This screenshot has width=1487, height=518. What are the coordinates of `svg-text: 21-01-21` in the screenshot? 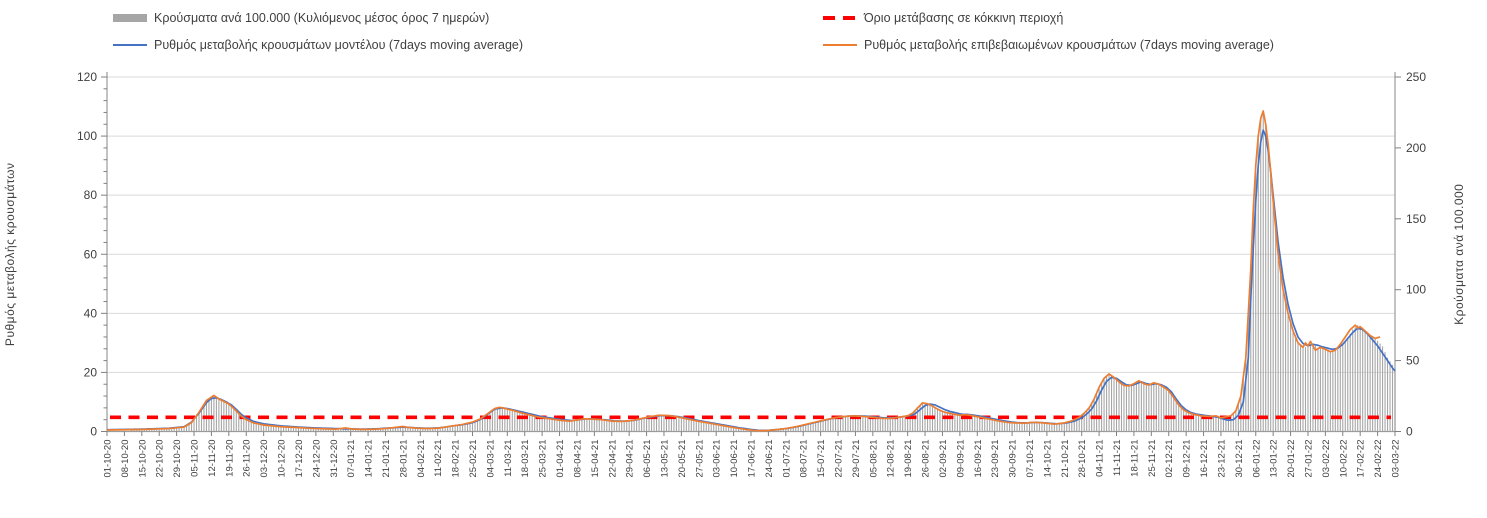 It's located at (386, 459).